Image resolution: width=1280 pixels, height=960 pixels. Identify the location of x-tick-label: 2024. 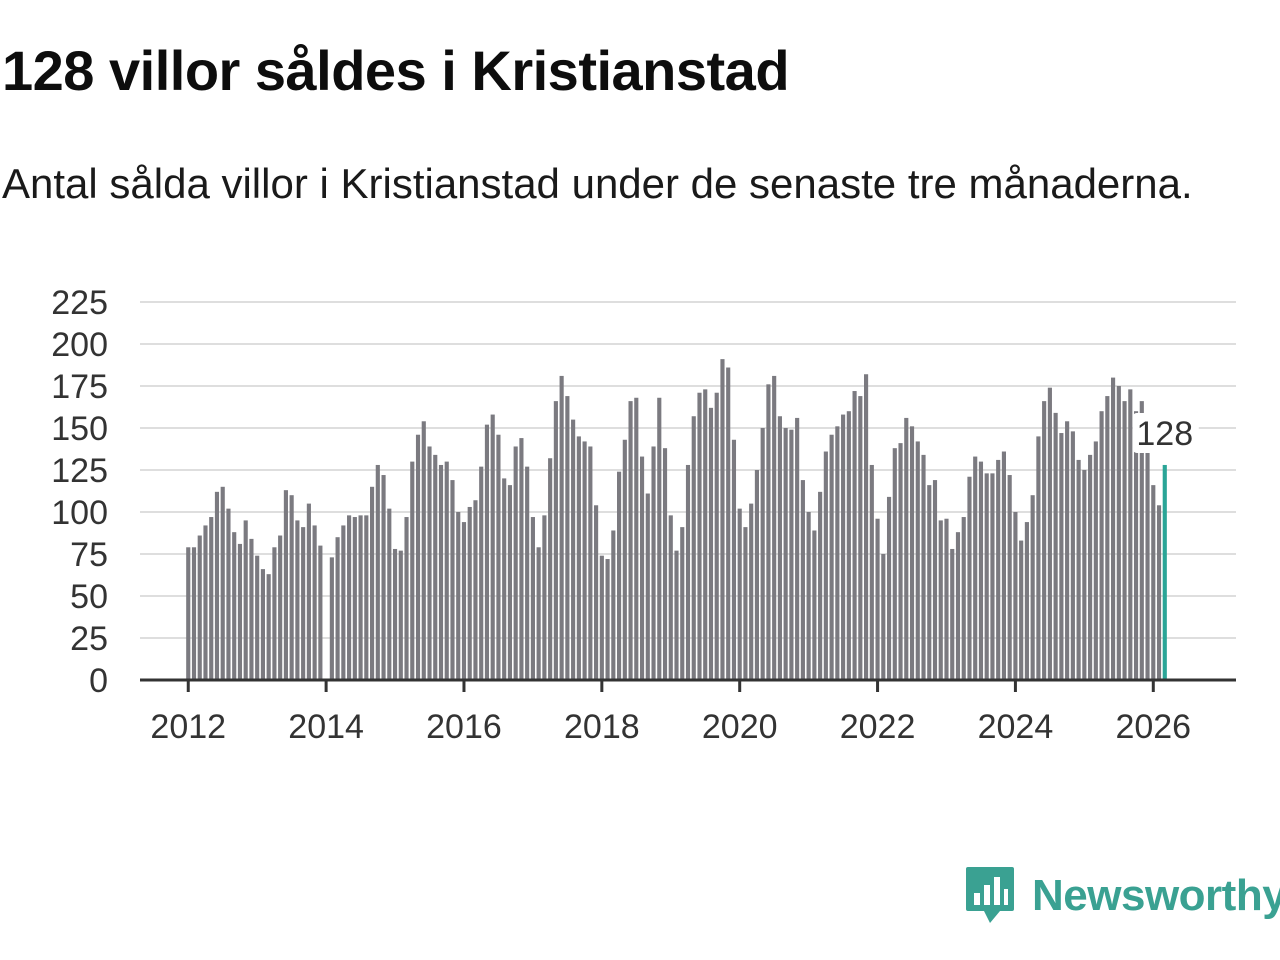
(1016, 727).